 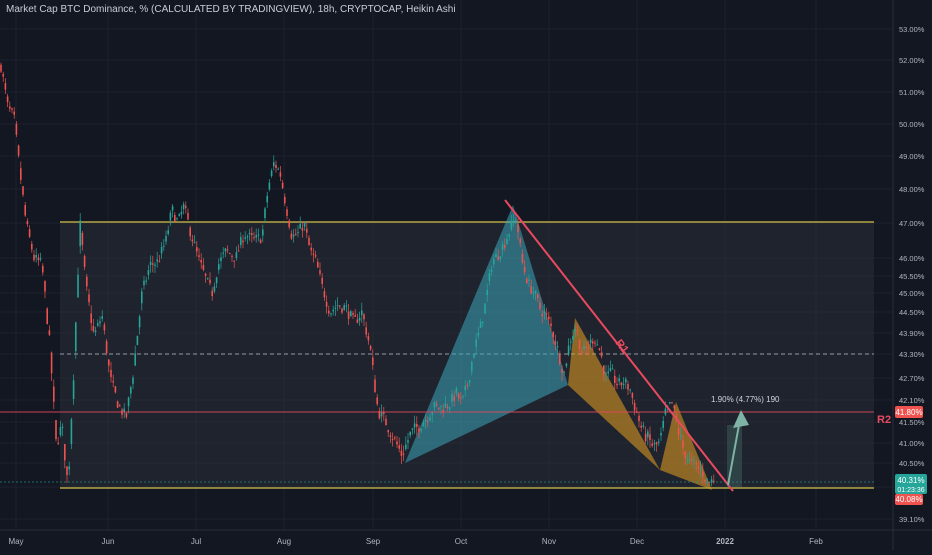 I want to click on y-tick-label: 53.00%, so click(x=912, y=29).